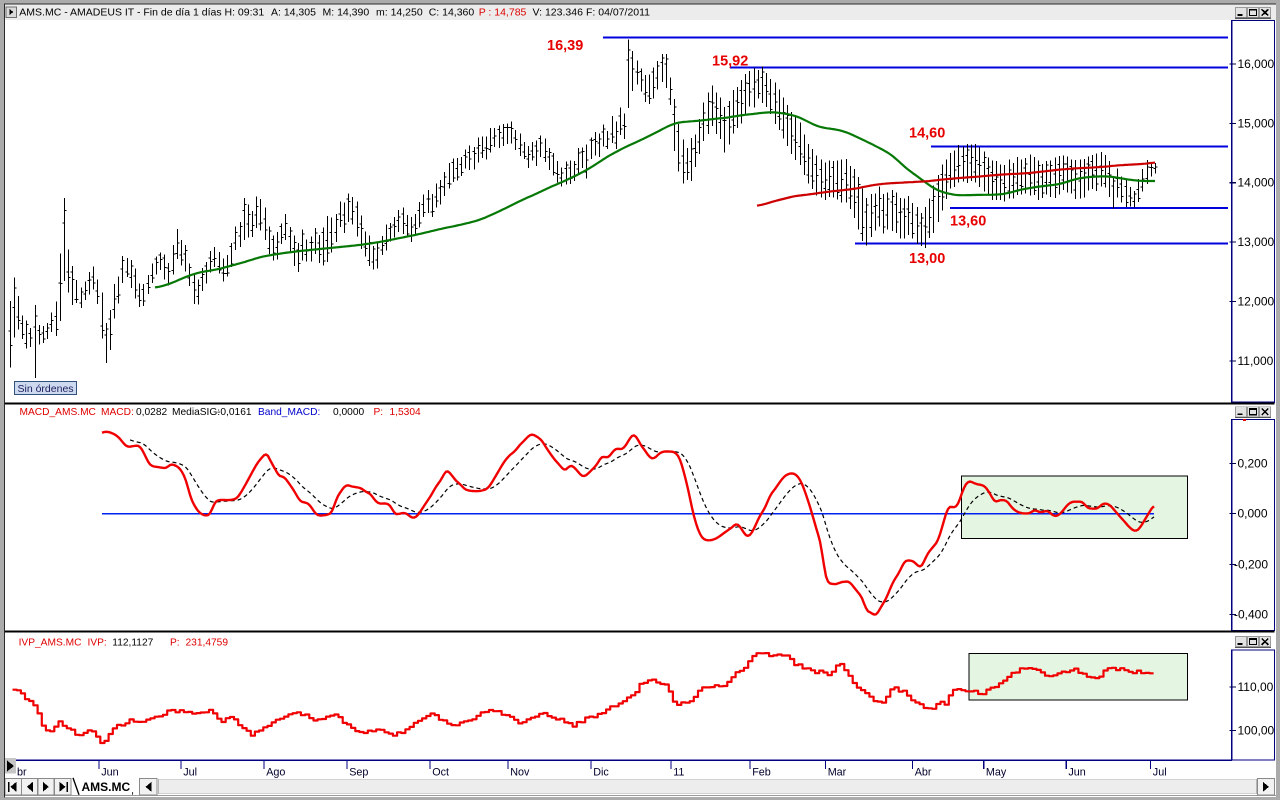 This screenshot has width=1280, height=800. What do you see at coordinates (558, 12) in the screenshot?
I see `svg-text: V: 123.346` at bounding box center [558, 12].